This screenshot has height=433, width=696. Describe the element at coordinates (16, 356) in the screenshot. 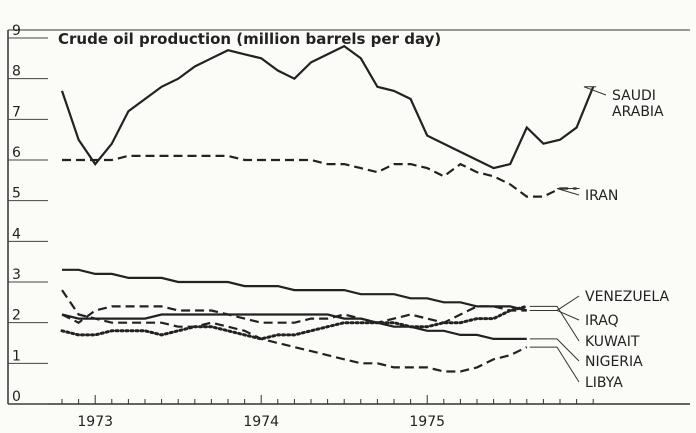

I see `y-tick-label: 1` at that location.